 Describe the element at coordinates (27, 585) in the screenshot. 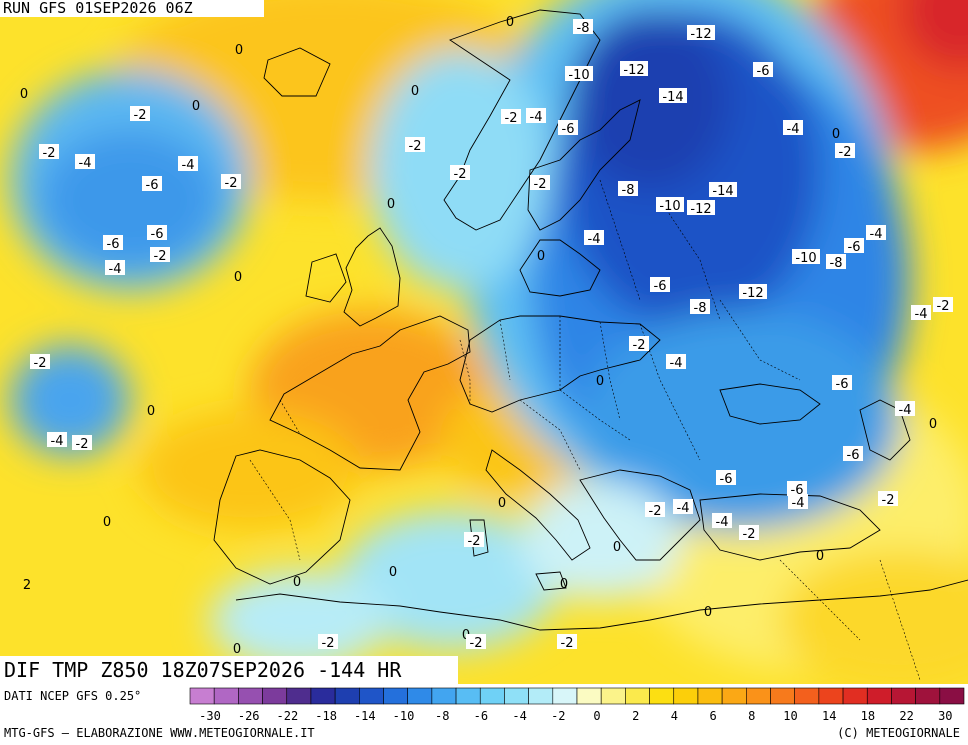

I see `contour-label-text: 2` at that location.